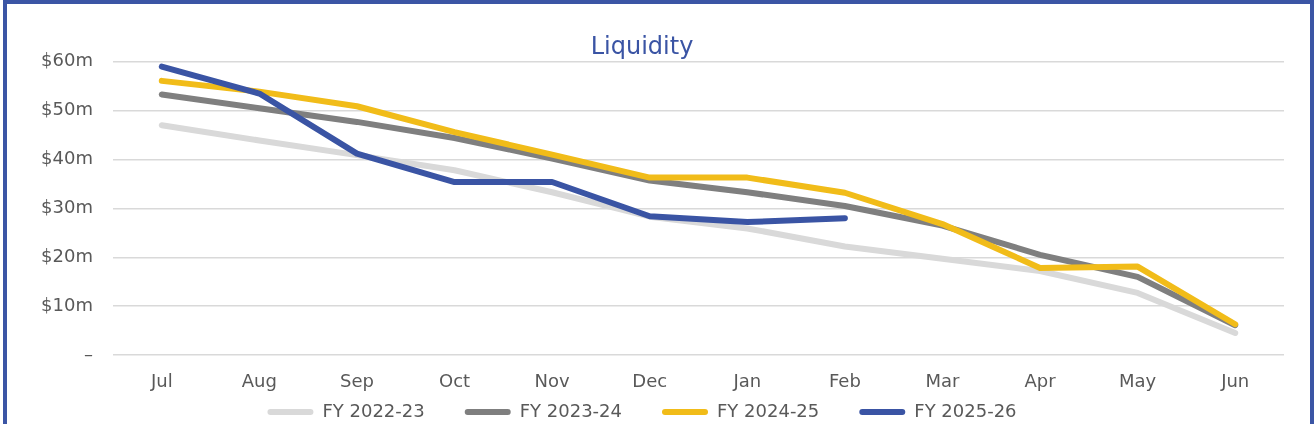  What do you see at coordinates (373, 410) in the screenshot?
I see `legend-label: FY 2022-23` at bounding box center [373, 410].